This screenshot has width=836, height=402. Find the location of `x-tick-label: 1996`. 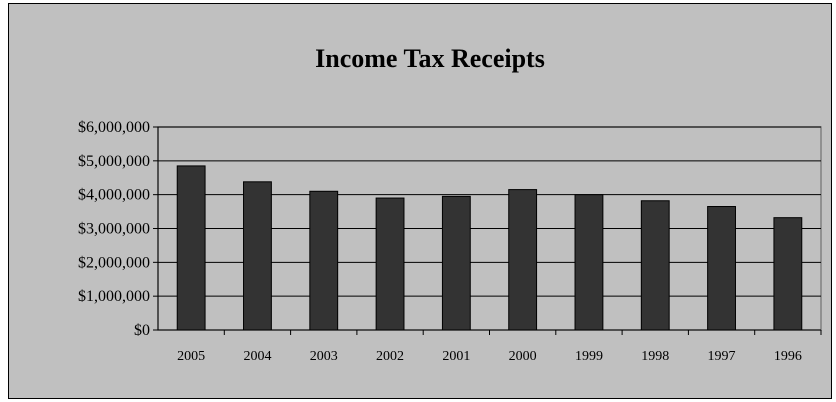

x-tick-label: 1996 is located at coordinates (788, 356).